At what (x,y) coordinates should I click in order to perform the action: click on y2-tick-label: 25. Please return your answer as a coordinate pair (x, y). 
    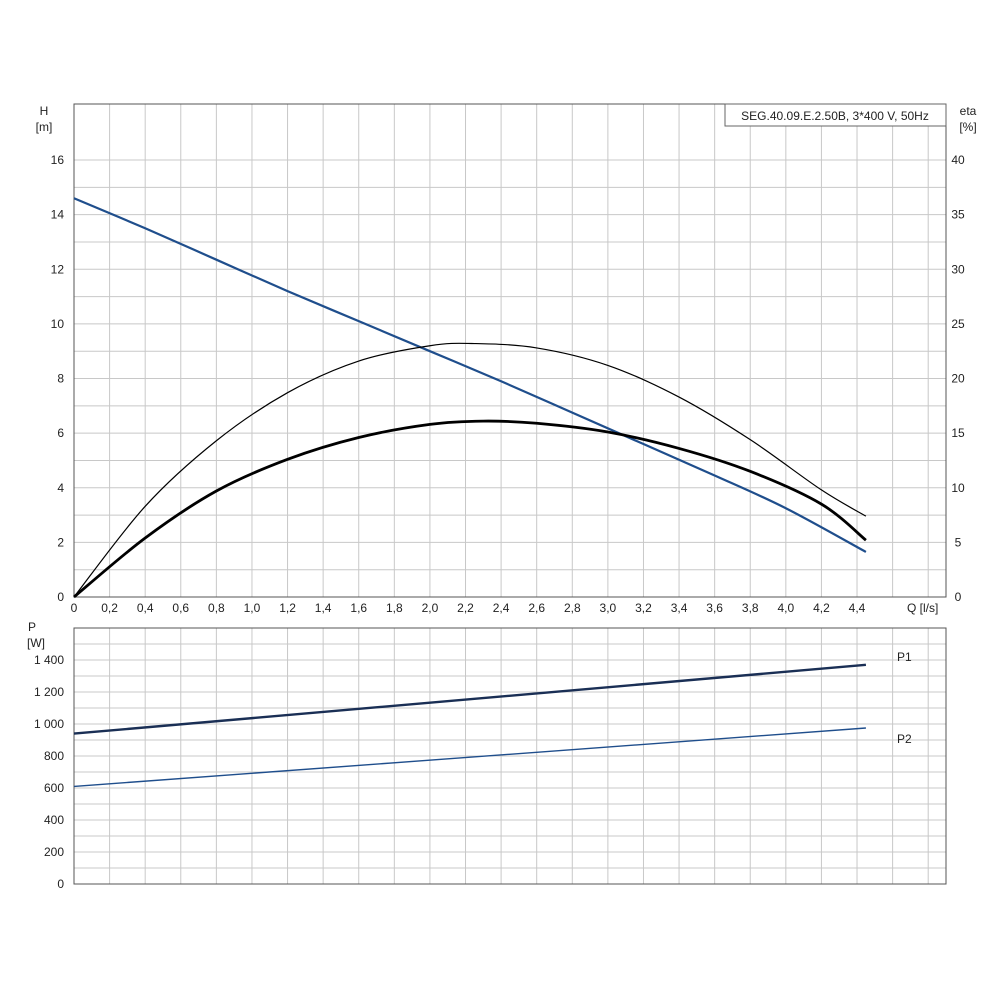
    Looking at the image, I should click on (958, 324).